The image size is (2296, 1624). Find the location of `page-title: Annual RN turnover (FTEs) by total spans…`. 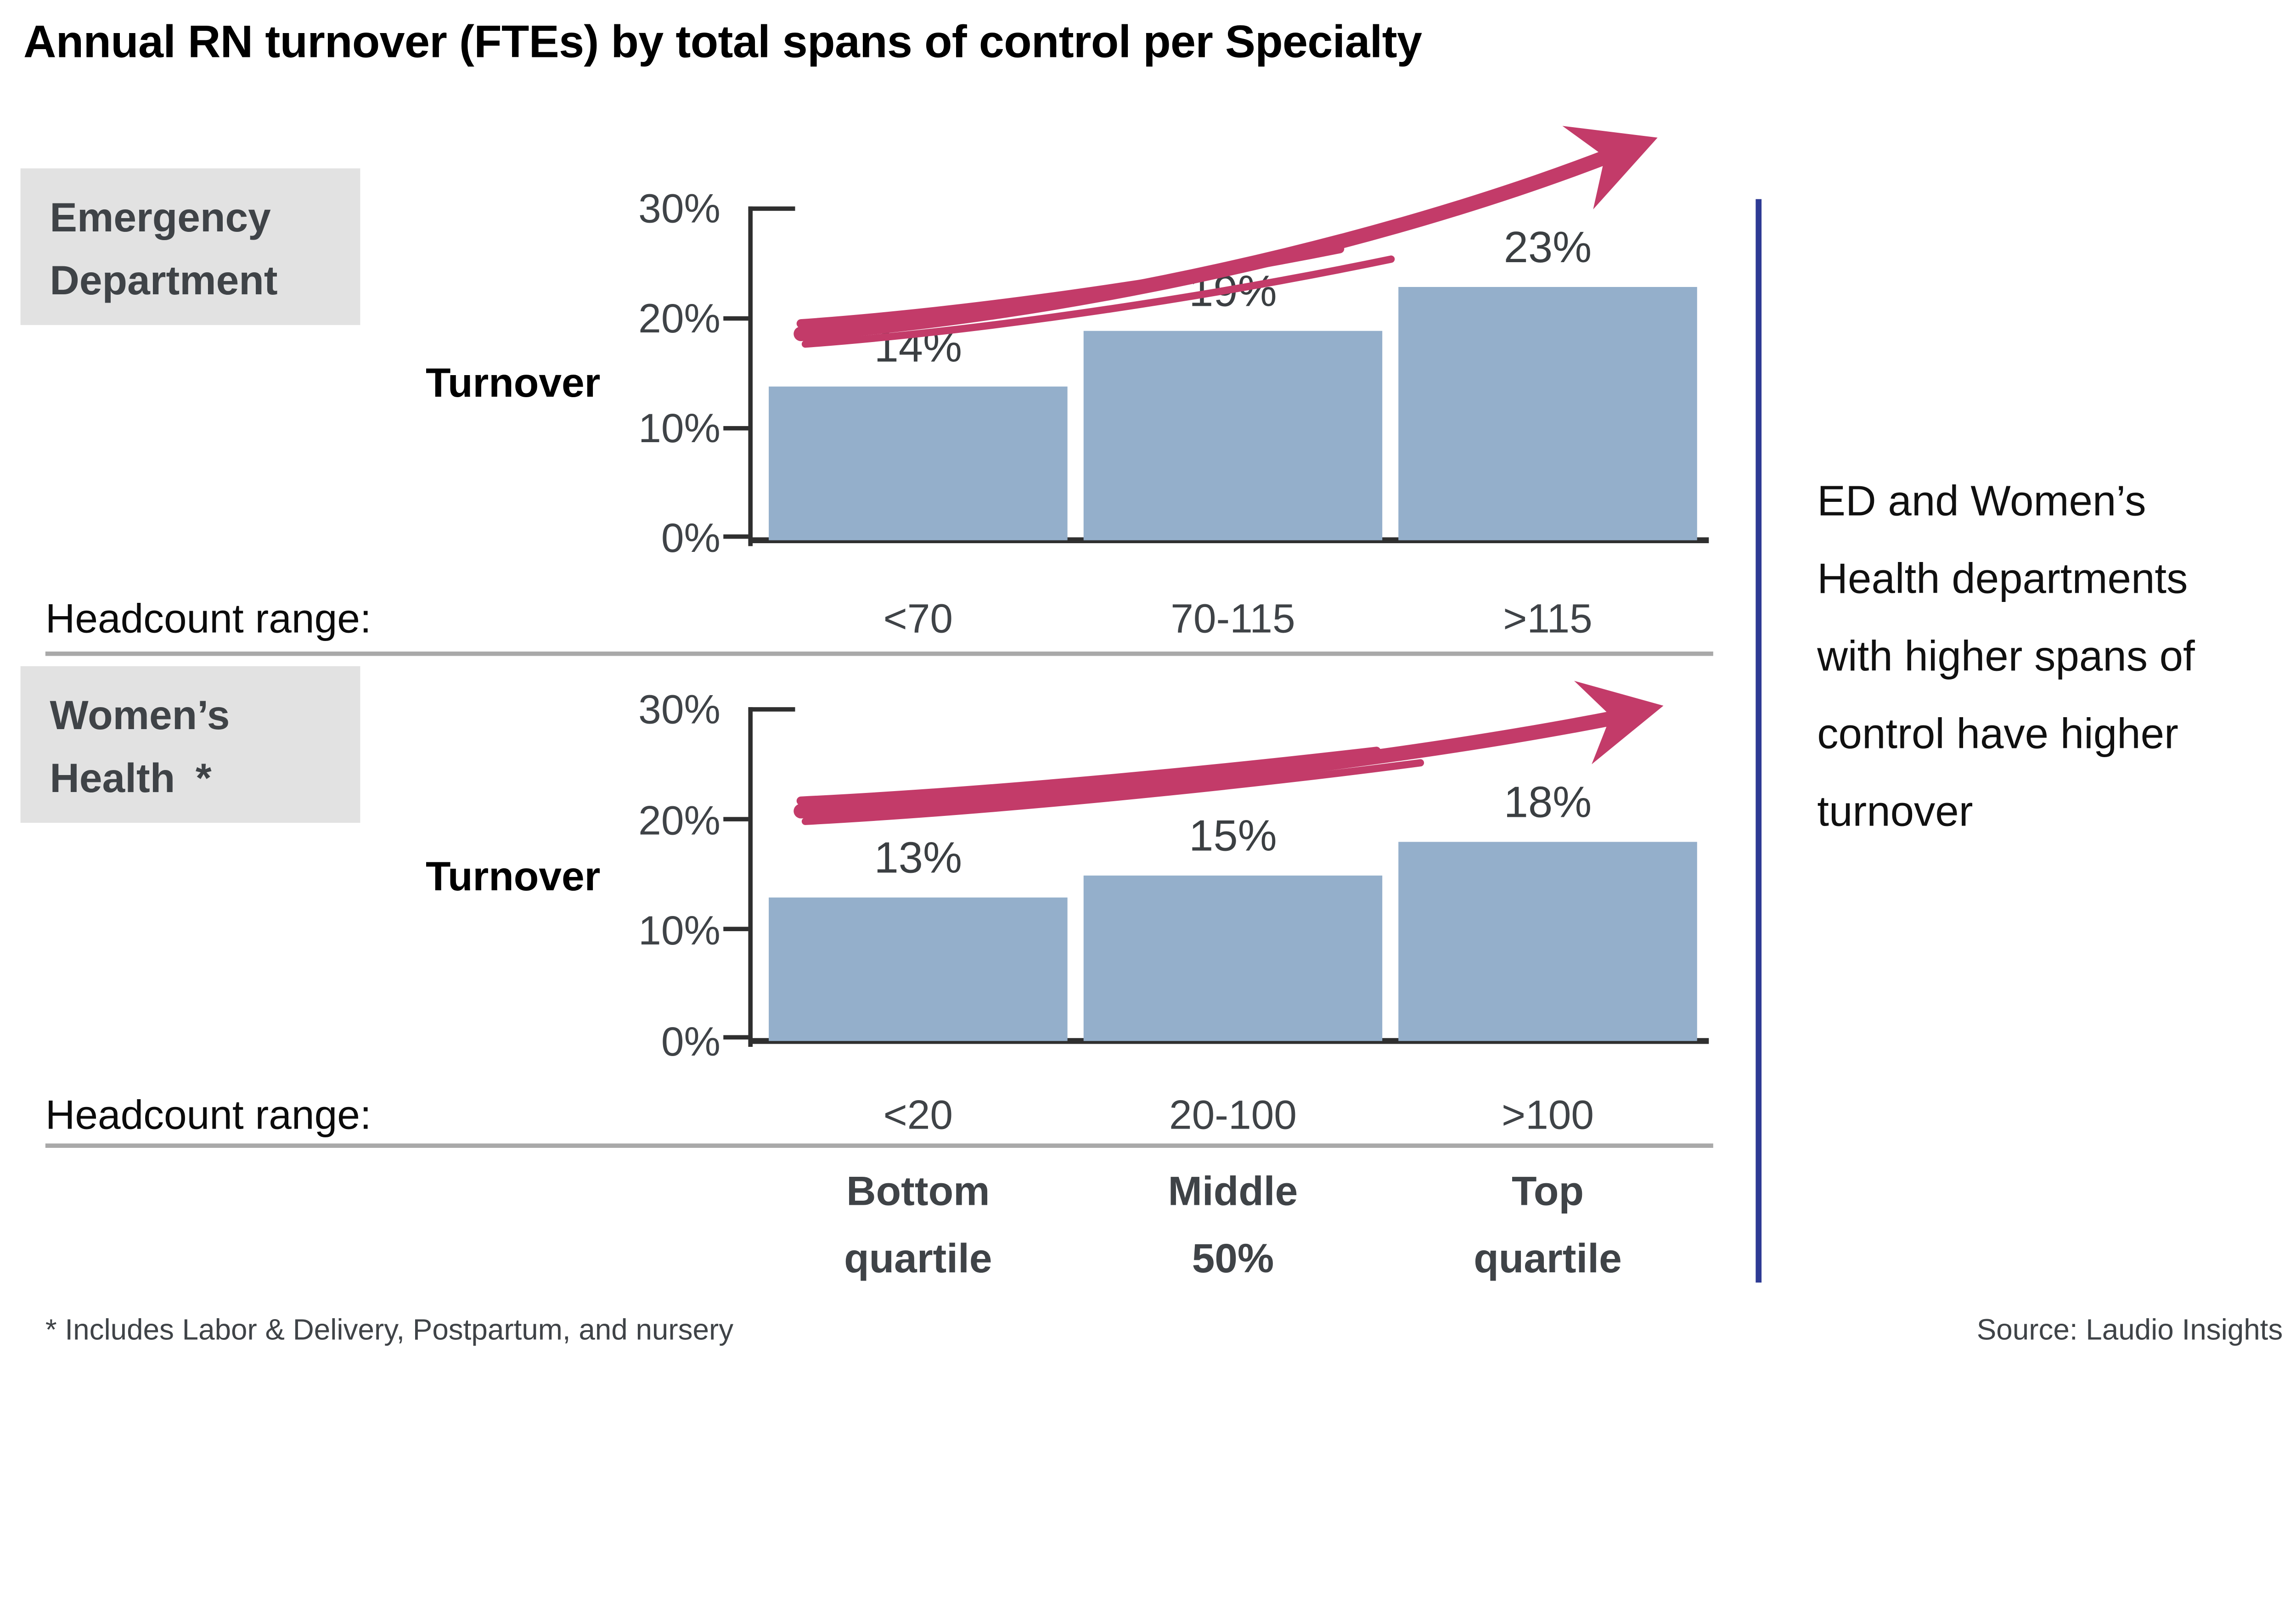

page-title: Annual RN turnover (FTEs) by total spans… is located at coordinates (722, 41).